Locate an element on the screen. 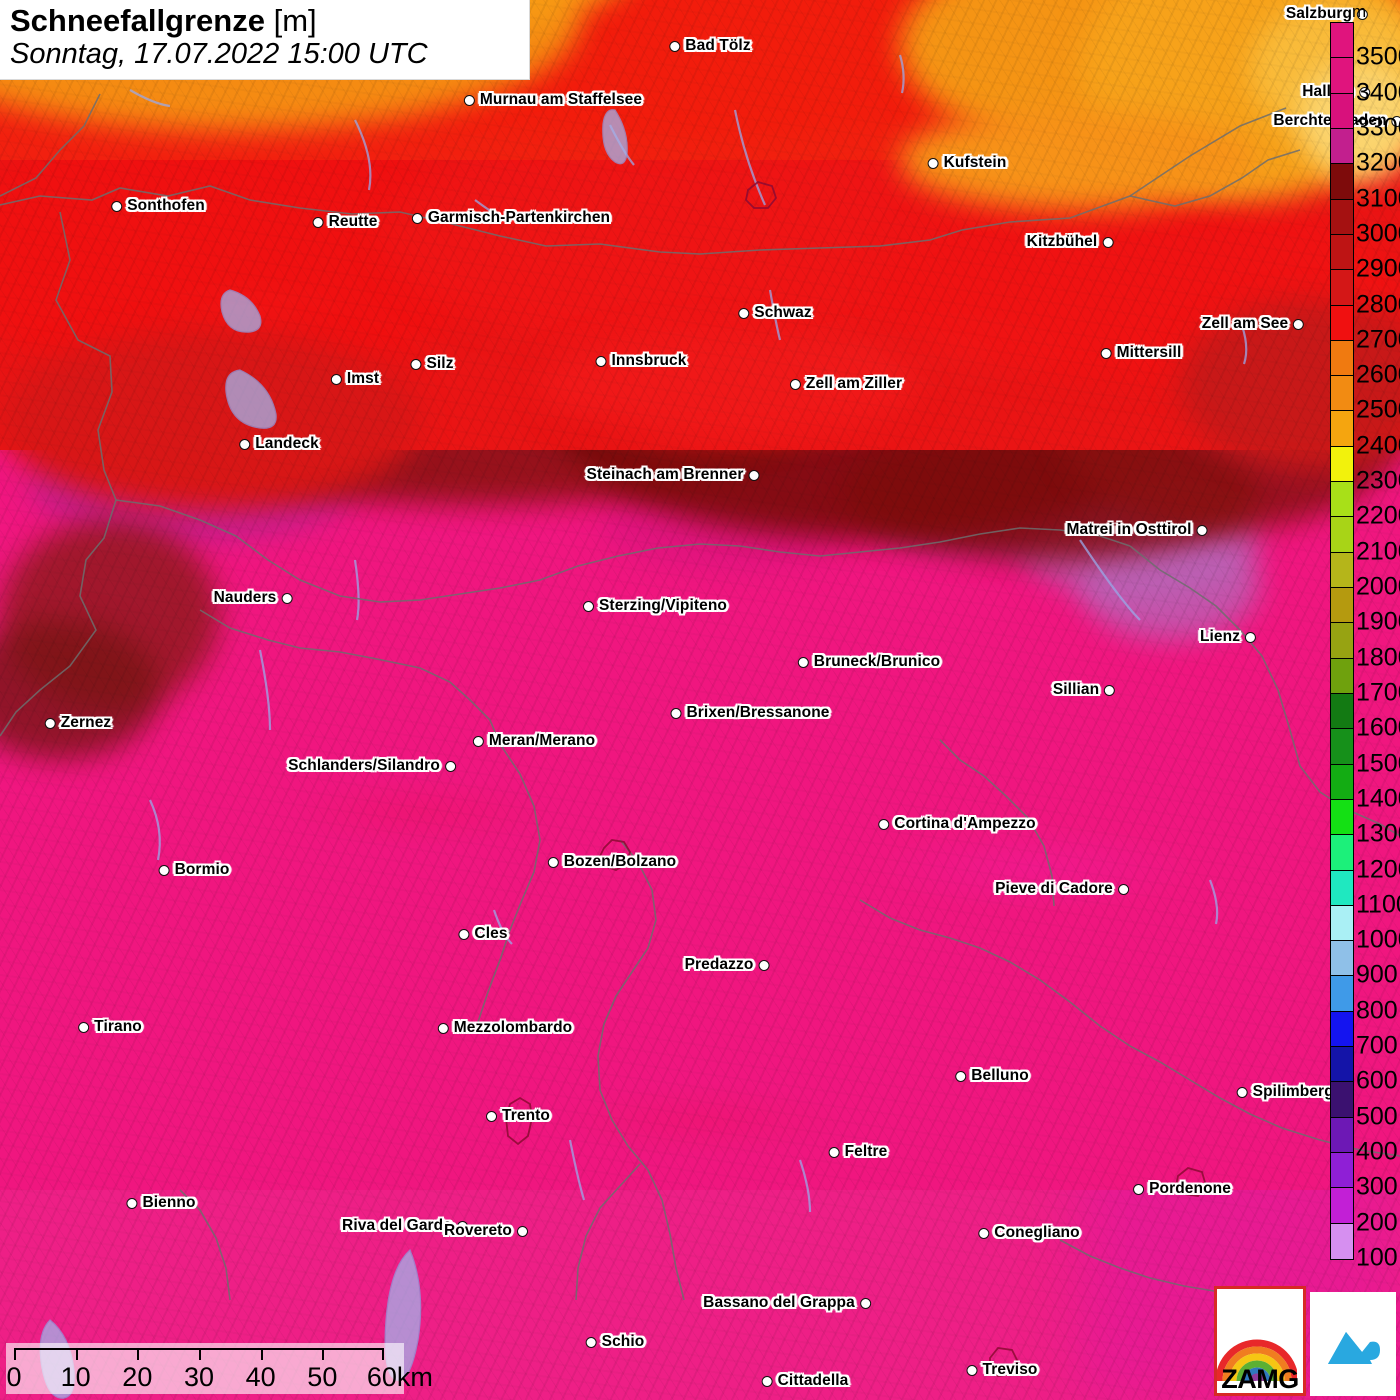 The height and width of the screenshot is (1400, 1400). scale-bar: 0 10 20 30 40 50 60km is located at coordinates (219, 1368).